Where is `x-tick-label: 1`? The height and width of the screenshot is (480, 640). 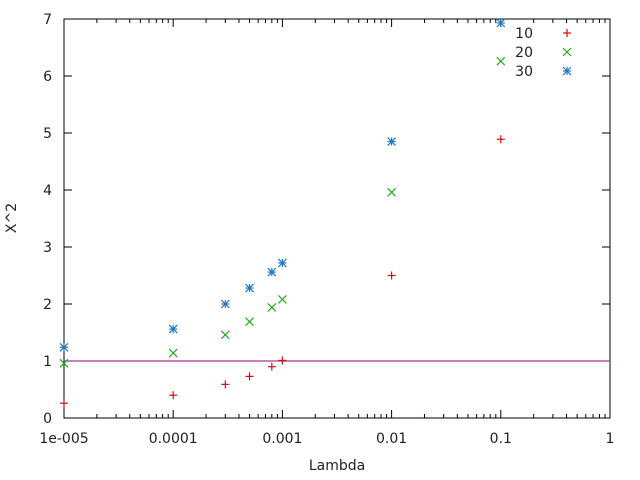
x-tick-label: 1 is located at coordinates (610, 439).